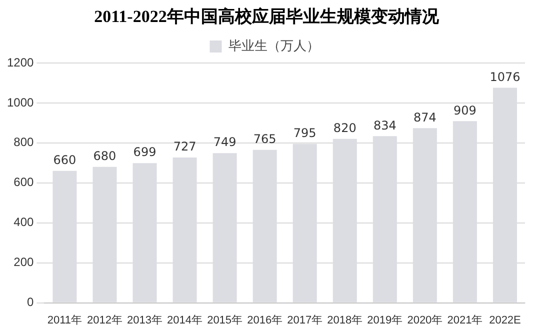 The width and height of the screenshot is (533, 335). Describe the element at coordinates (385, 320) in the screenshot. I see `x-tick-label: 2019年` at that location.